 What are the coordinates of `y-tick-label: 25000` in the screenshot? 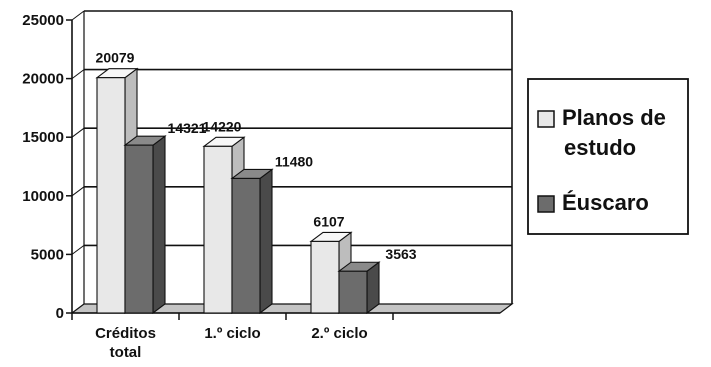 It's located at (43, 20).